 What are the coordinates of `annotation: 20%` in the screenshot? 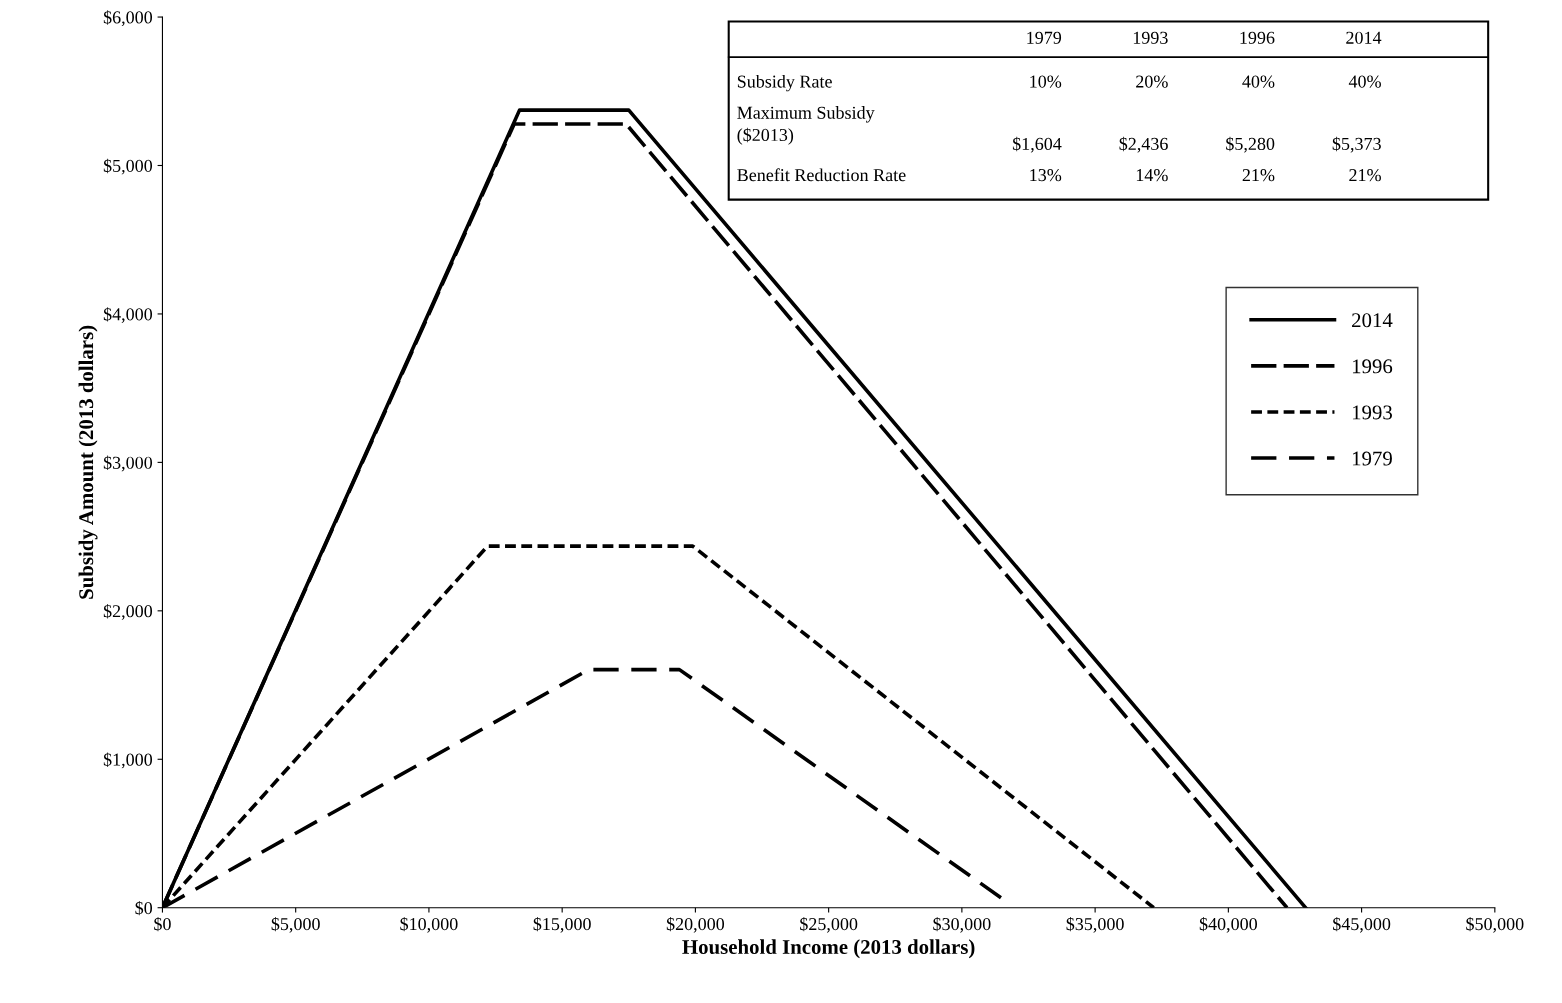 It's located at (1152, 81).